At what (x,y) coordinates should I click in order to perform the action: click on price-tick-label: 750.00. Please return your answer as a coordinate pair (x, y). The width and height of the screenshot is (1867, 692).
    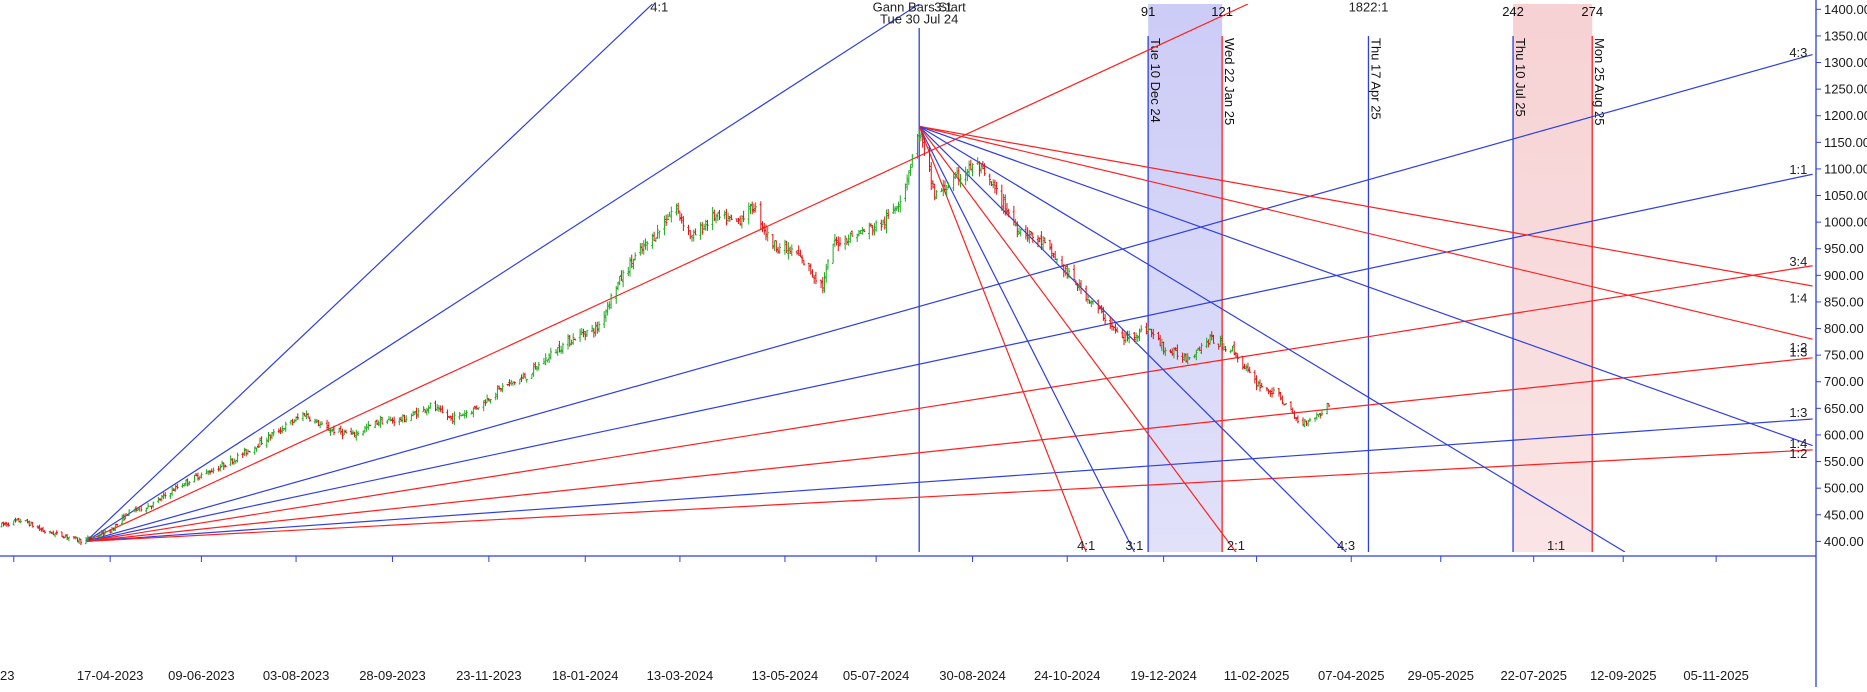
    Looking at the image, I should click on (1844, 355).